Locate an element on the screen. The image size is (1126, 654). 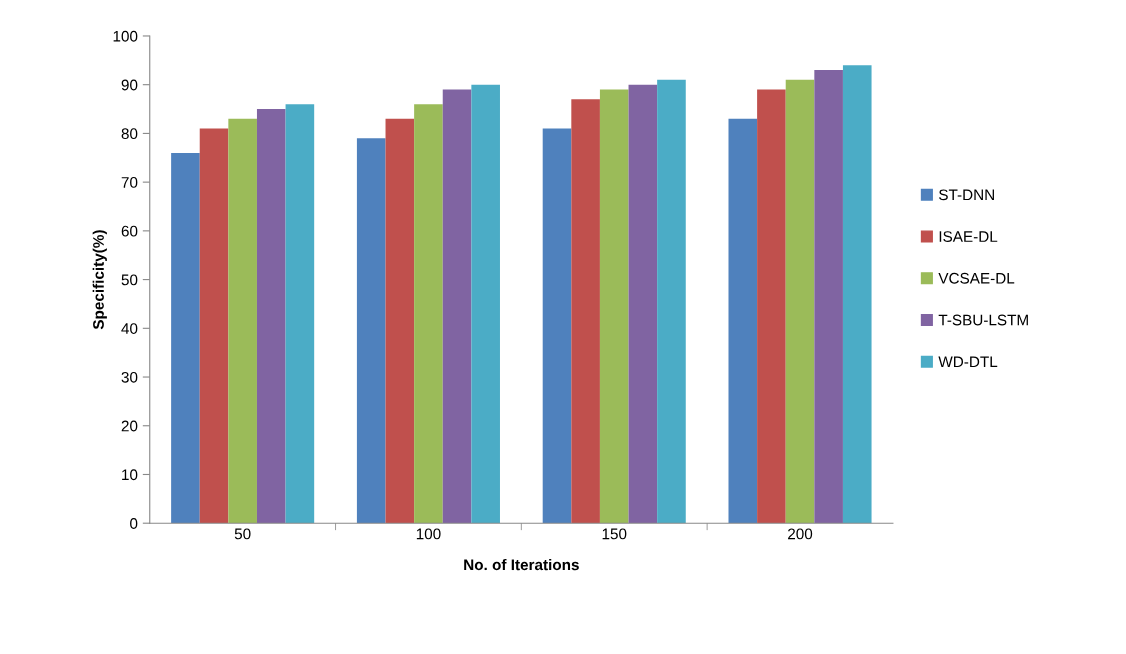
legend-label: VCSAE-DL is located at coordinates (976, 278).